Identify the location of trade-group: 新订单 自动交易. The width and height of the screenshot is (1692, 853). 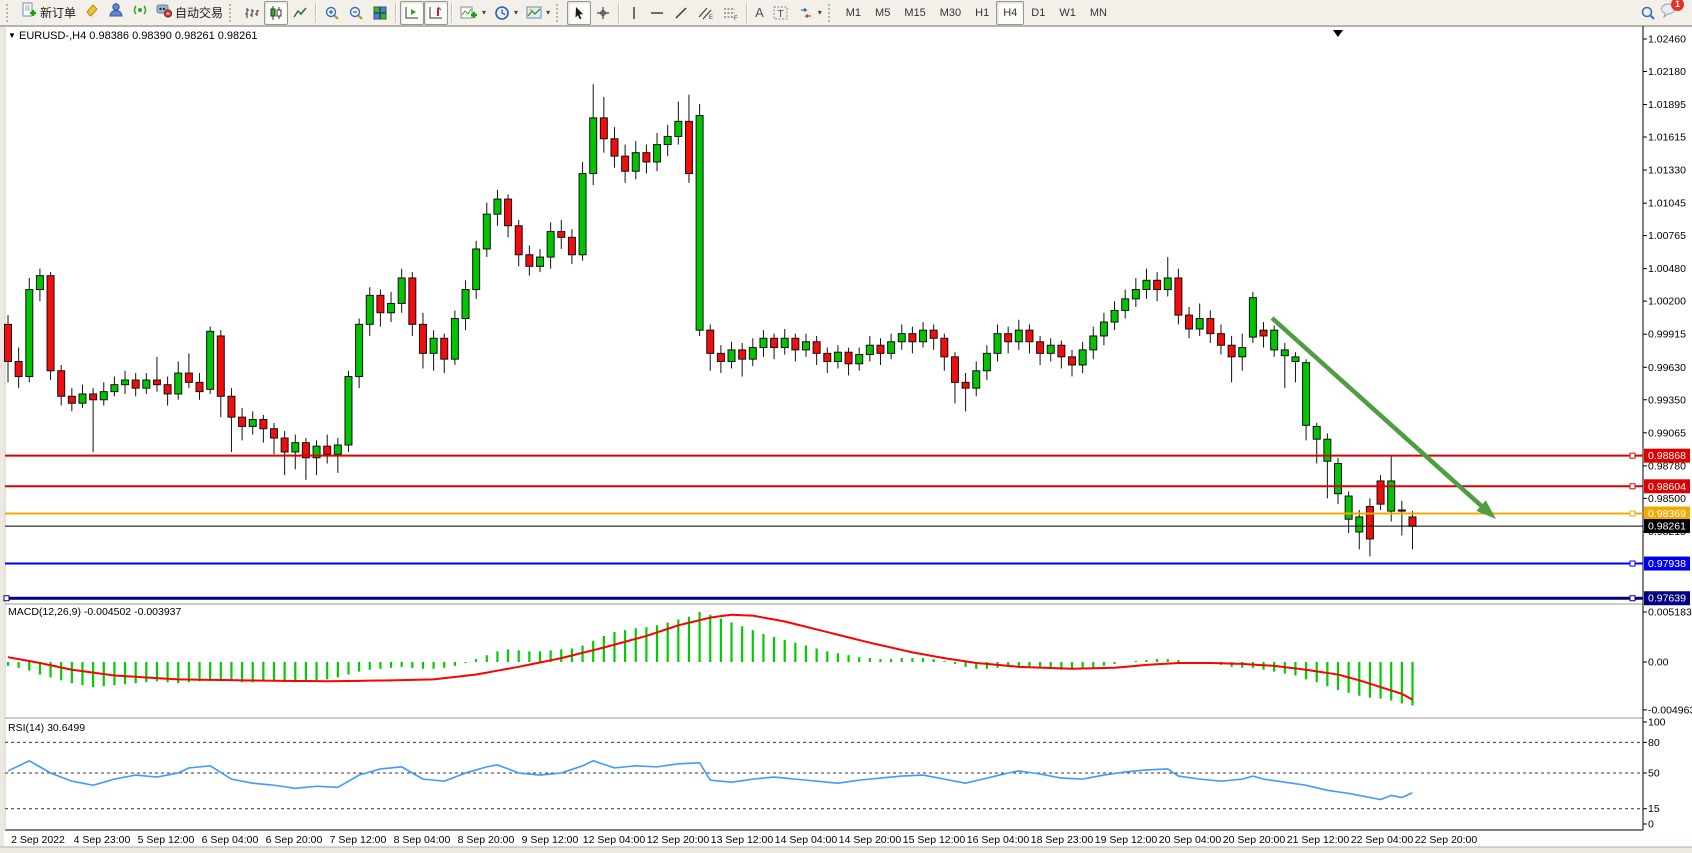
(115, 13).